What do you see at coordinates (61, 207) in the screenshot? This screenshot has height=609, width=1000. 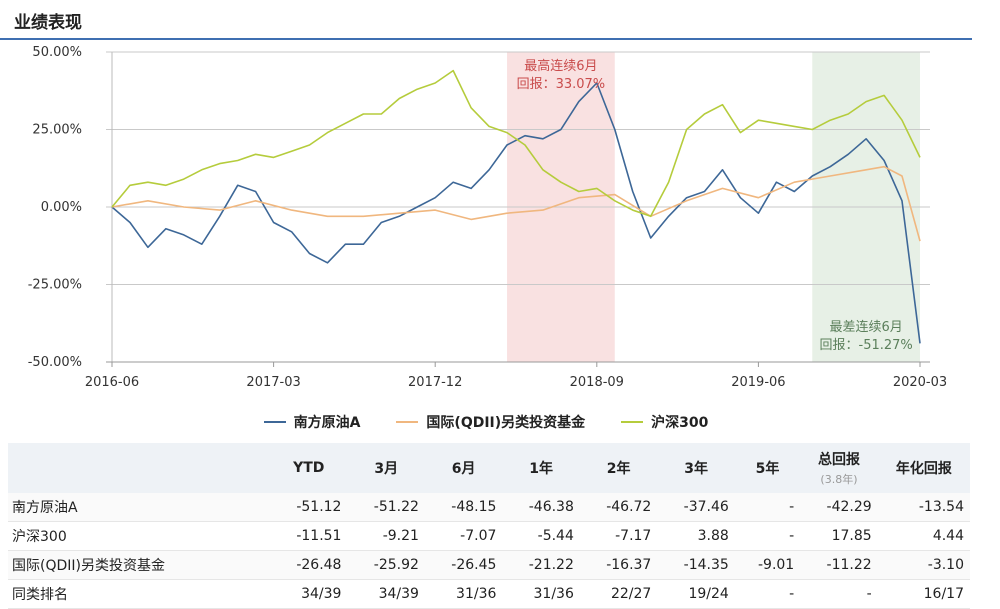 I see `y-tick-label: 0.00%` at bounding box center [61, 207].